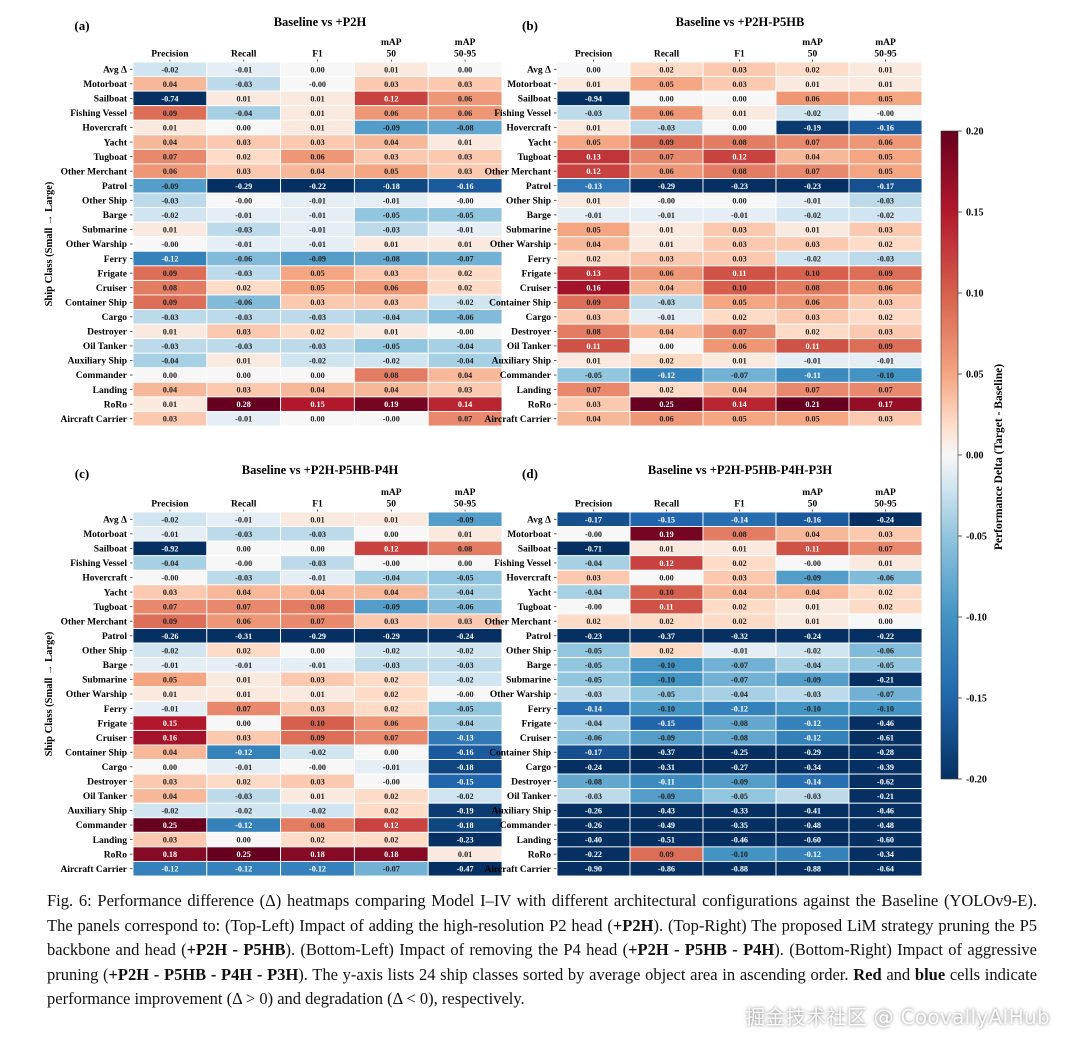 The image size is (1080, 1052). What do you see at coordinates (739, 825) in the screenshot?
I see `cell-value: -0.35` at bounding box center [739, 825].